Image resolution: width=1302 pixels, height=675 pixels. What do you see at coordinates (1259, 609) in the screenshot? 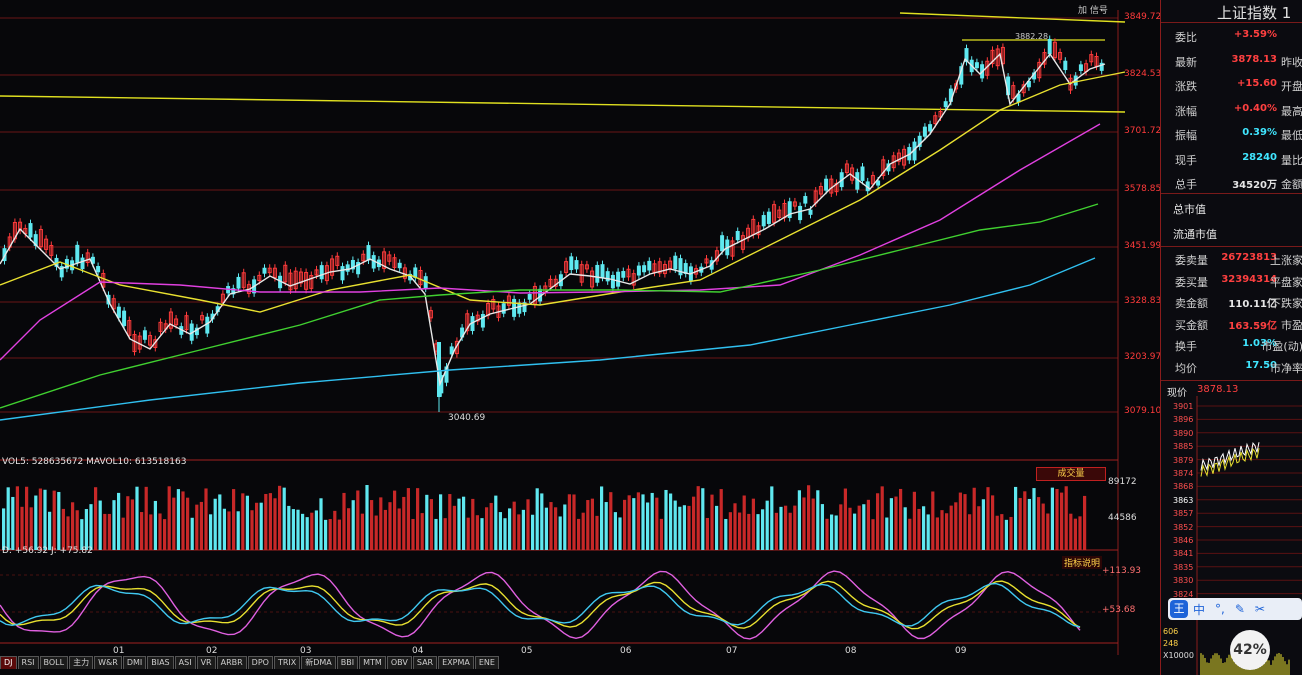
I see `ime-scissors-icon: ✂` at bounding box center [1259, 609].